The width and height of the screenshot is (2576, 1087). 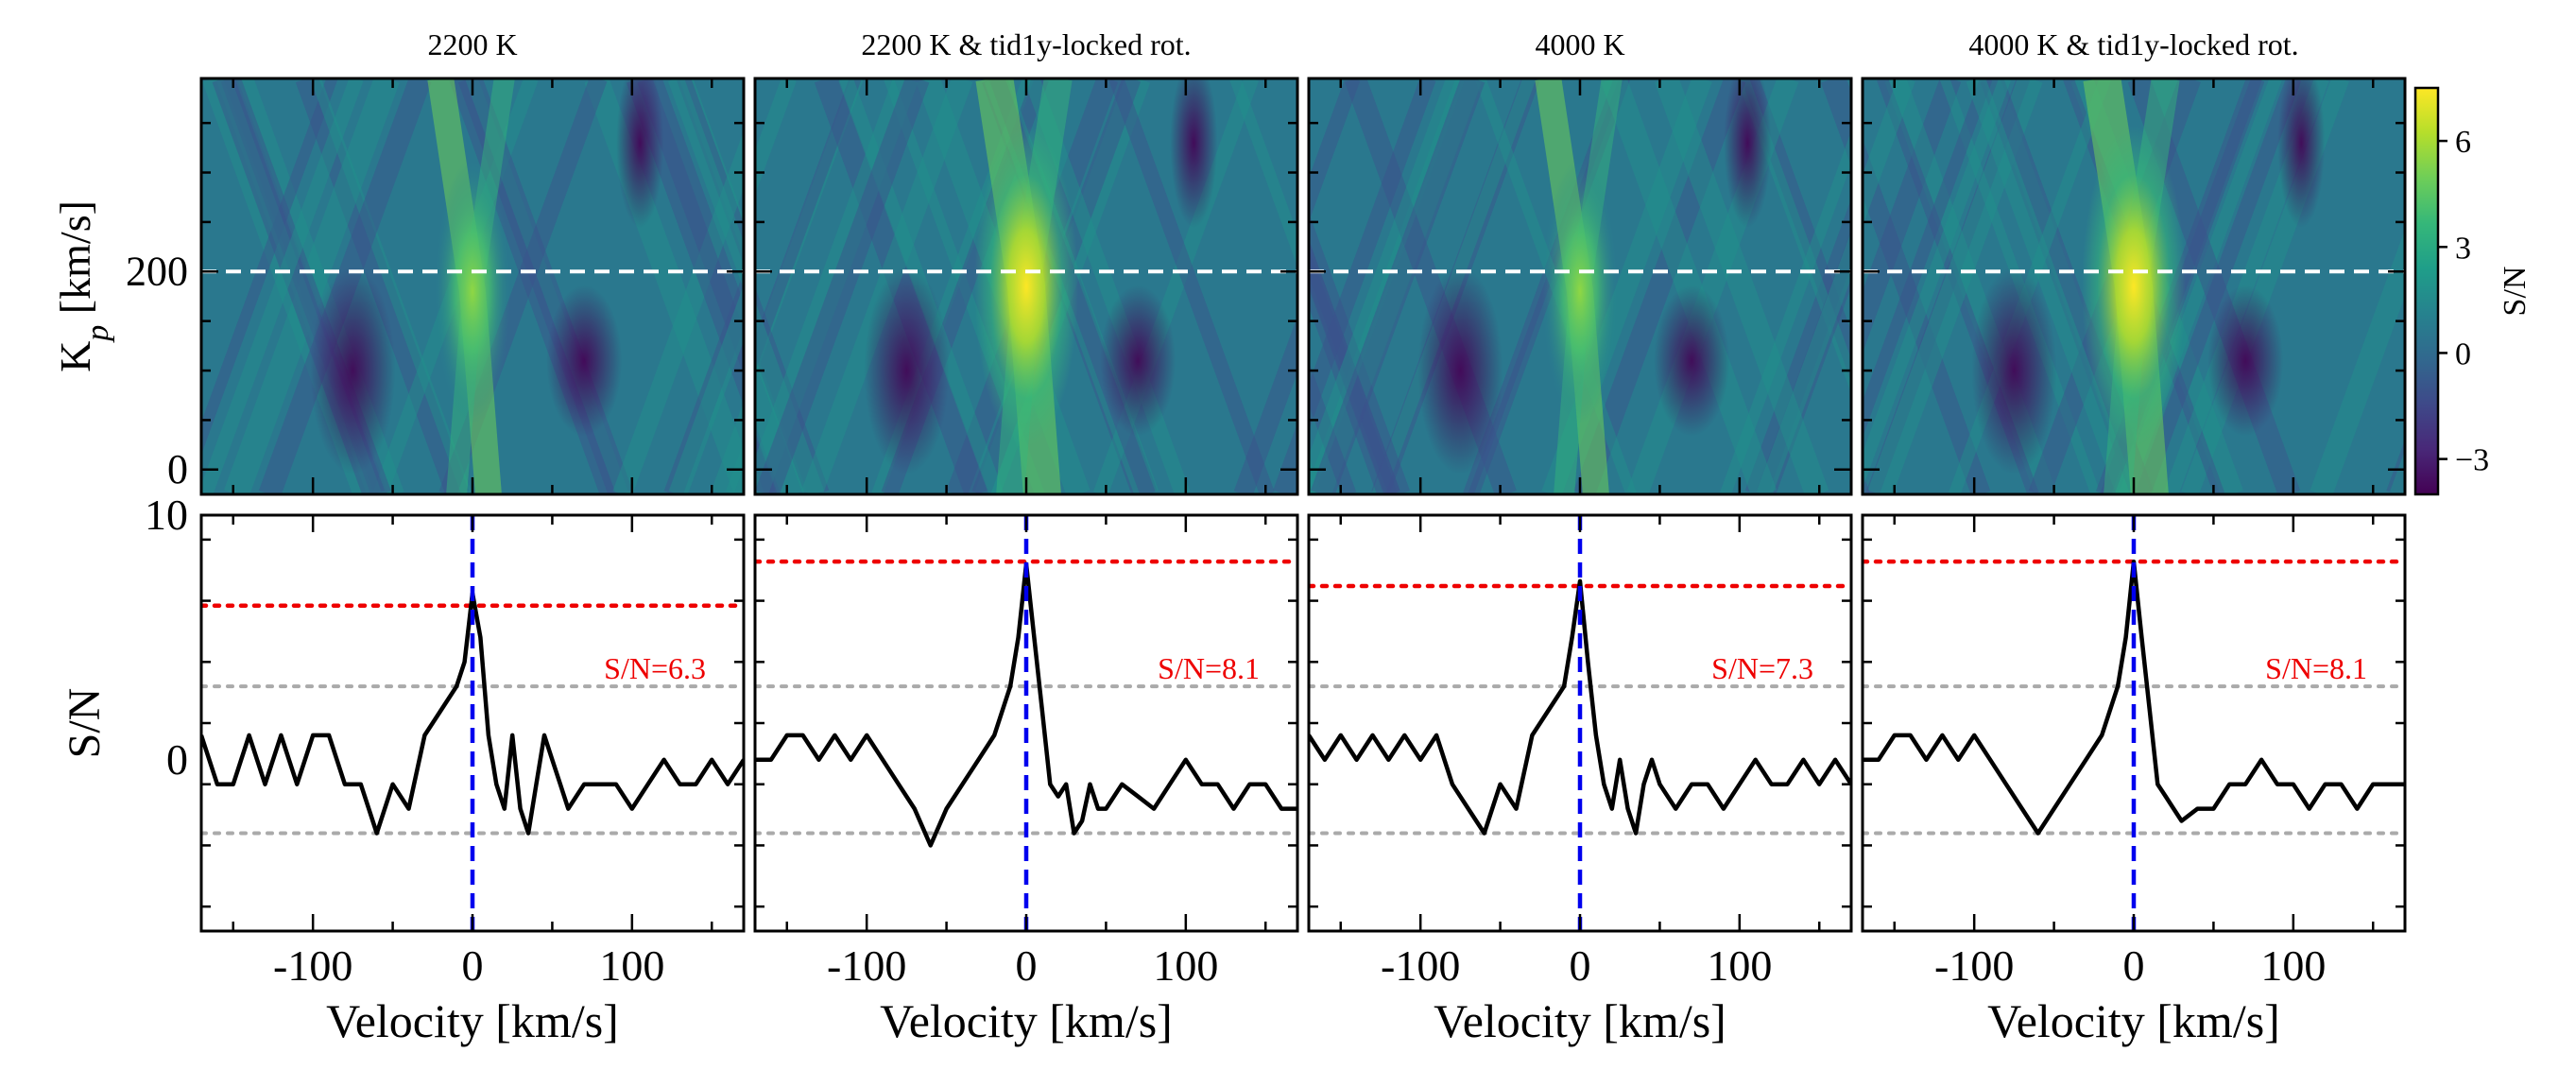 What do you see at coordinates (655, 668) in the screenshot?
I see `snr-annotation: S/N=6.3` at bounding box center [655, 668].